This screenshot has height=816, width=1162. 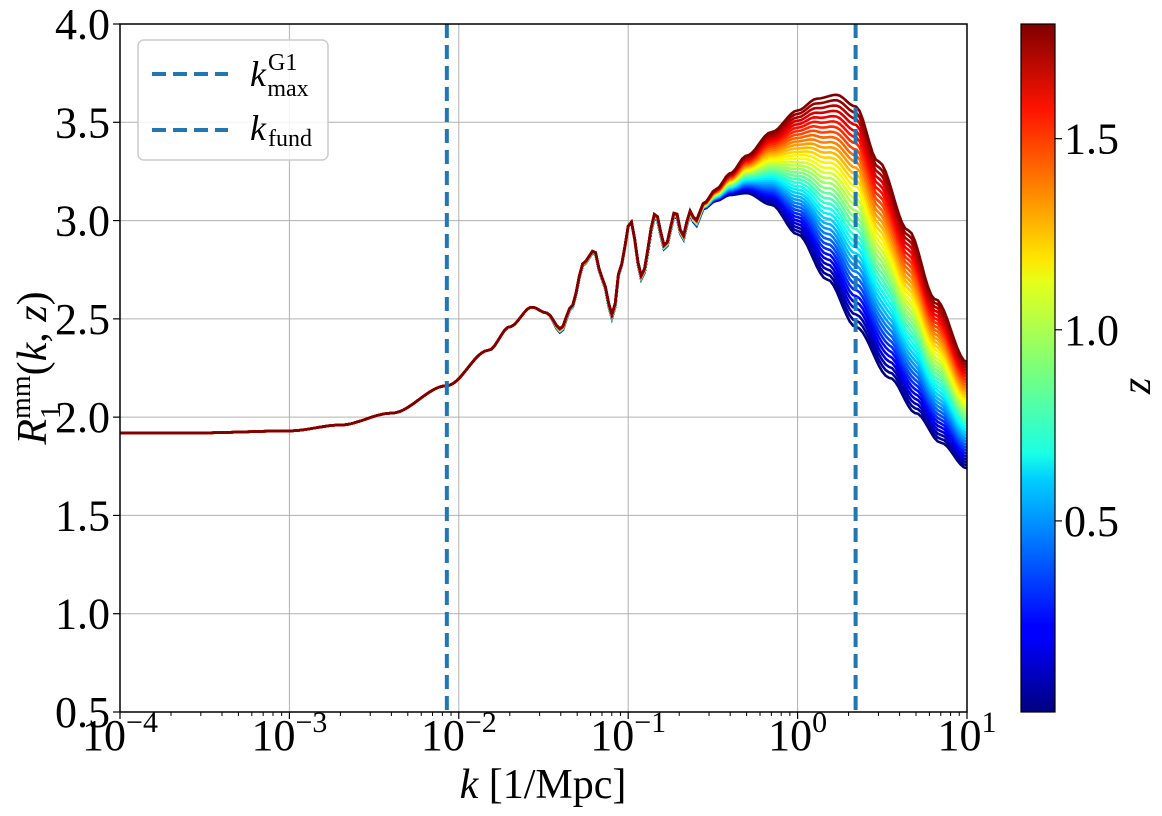 What do you see at coordinates (1091, 330) in the screenshot?
I see `colorbar-tick-label: 1.0` at bounding box center [1091, 330].